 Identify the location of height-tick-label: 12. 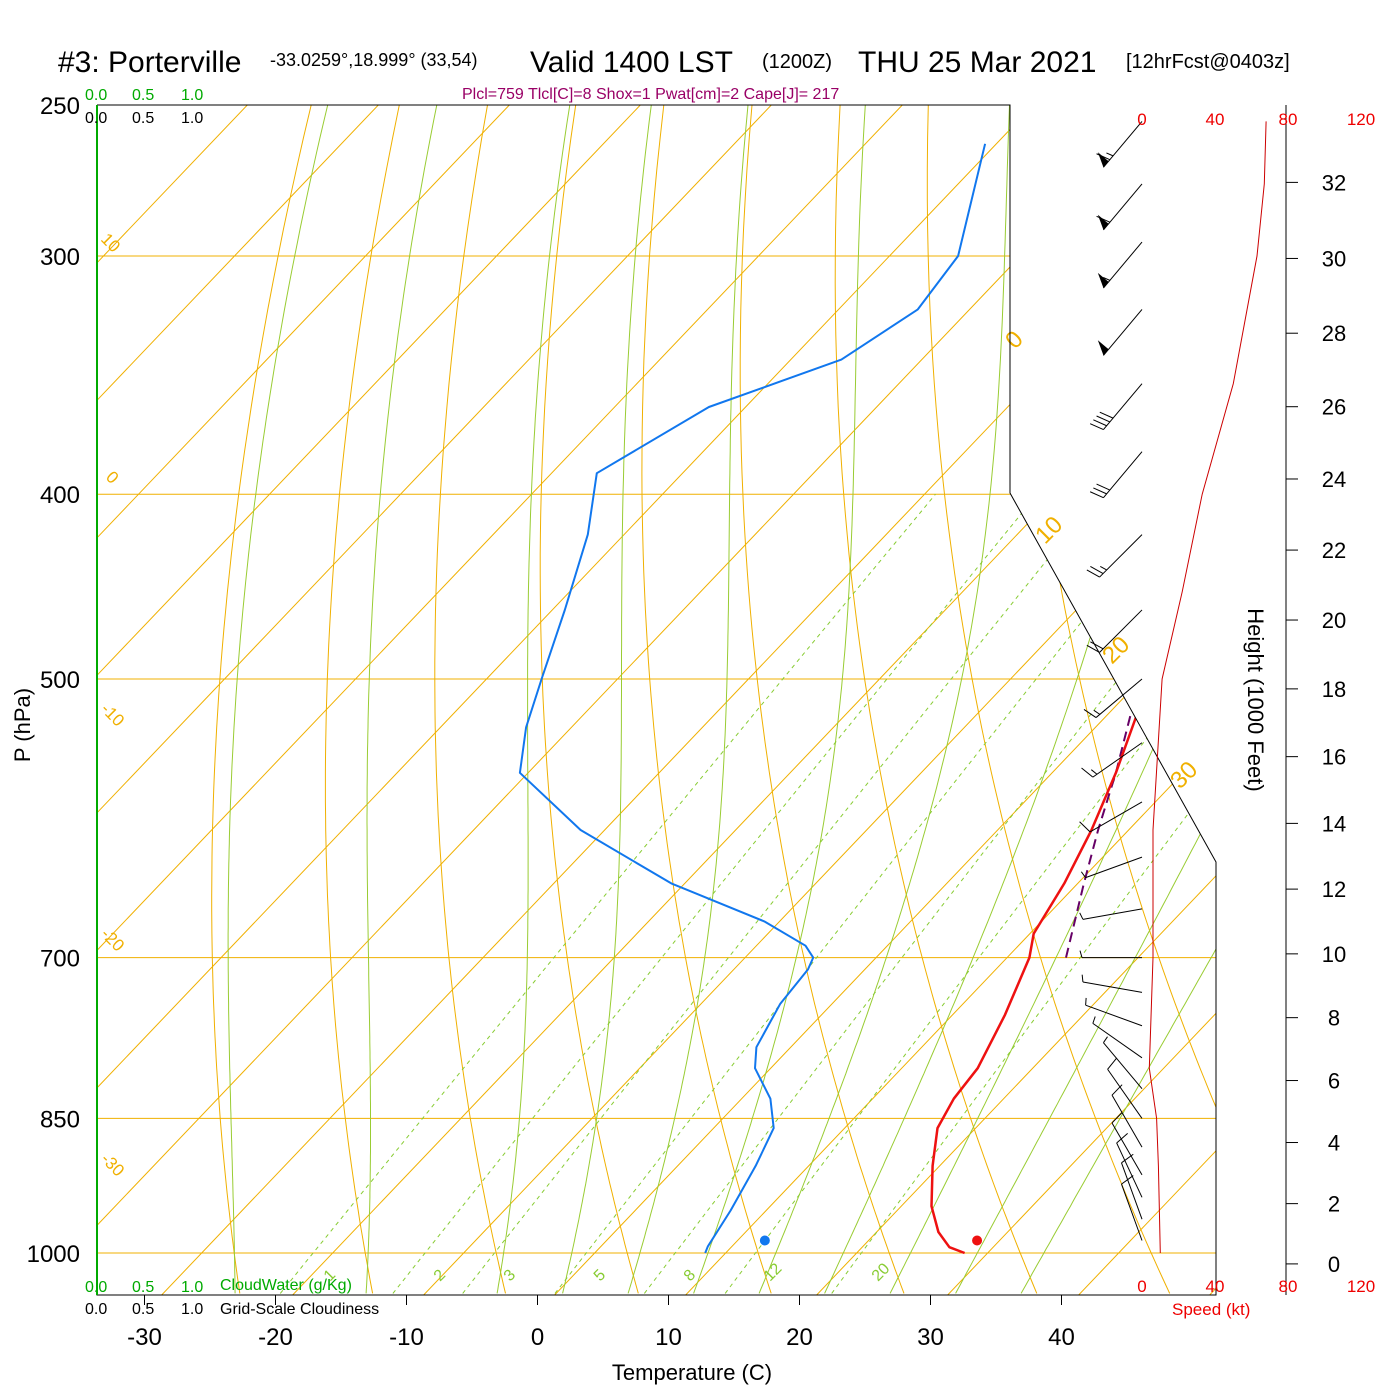
(1334, 889).